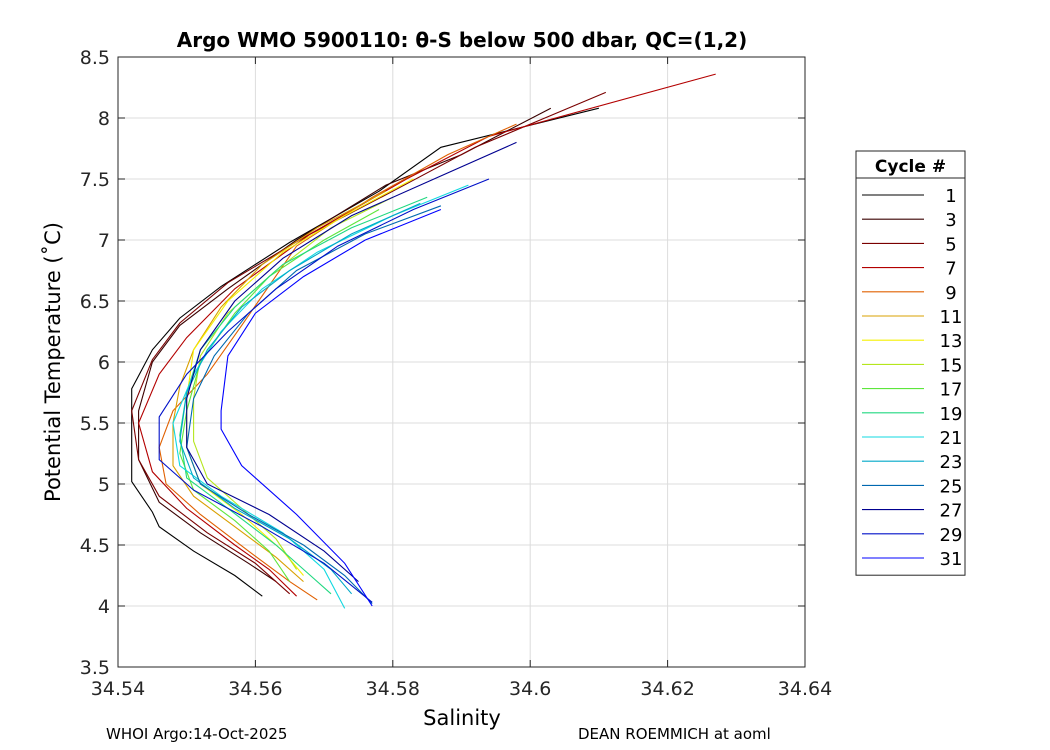 This screenshot has height=750, width=1050. Describe the element at coordinates (951, 559) in the screenshot. I see `legend-label: 31` at that location.